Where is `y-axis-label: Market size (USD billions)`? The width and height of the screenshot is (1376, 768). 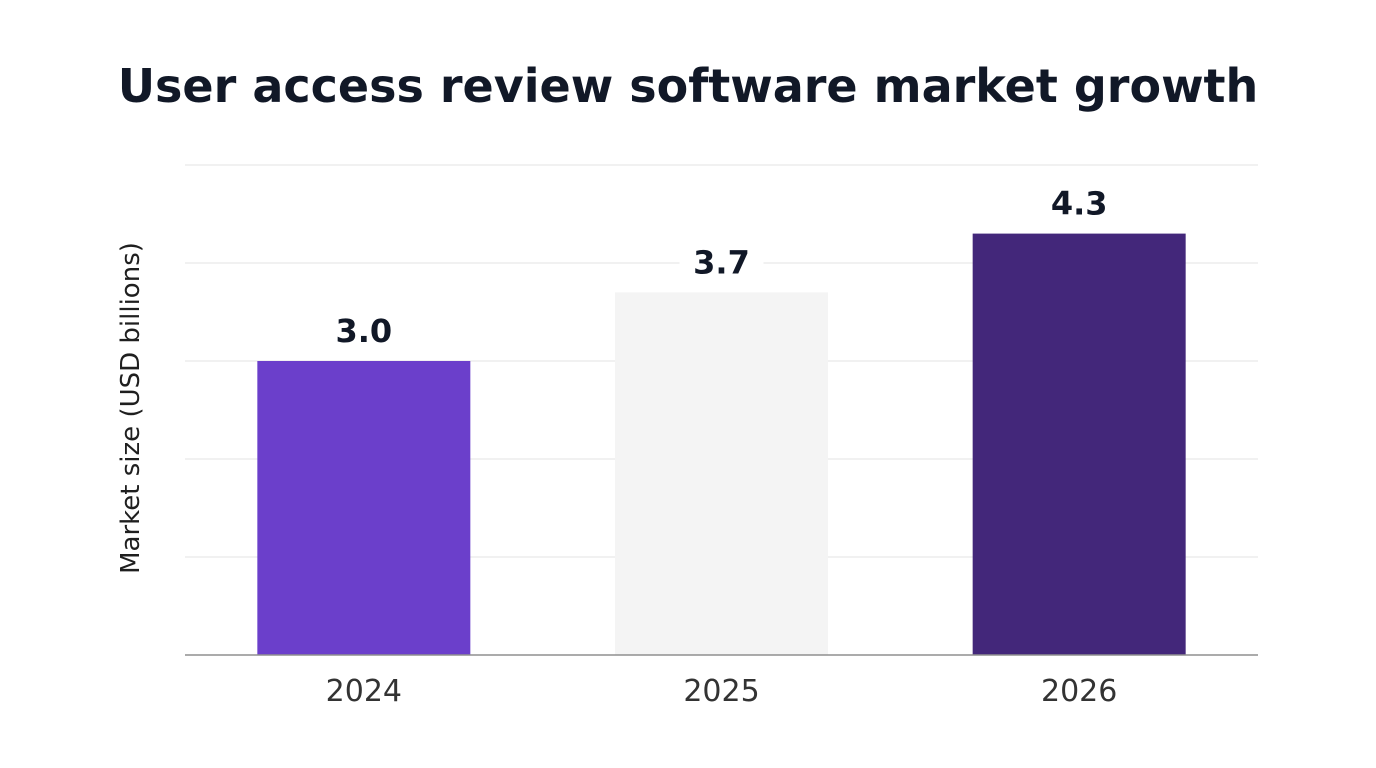 y-axis-label: Market size (USD billions) is located at coordinates (131, 408).